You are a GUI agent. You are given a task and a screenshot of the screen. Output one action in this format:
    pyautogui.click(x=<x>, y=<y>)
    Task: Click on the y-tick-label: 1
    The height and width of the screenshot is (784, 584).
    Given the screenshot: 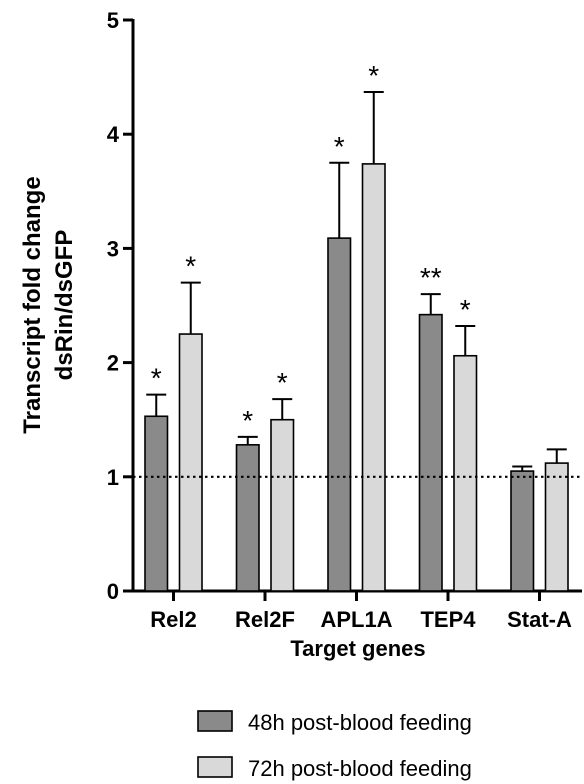 What is the action you would take?
    pyautogui.click(x=113, y=477)
    